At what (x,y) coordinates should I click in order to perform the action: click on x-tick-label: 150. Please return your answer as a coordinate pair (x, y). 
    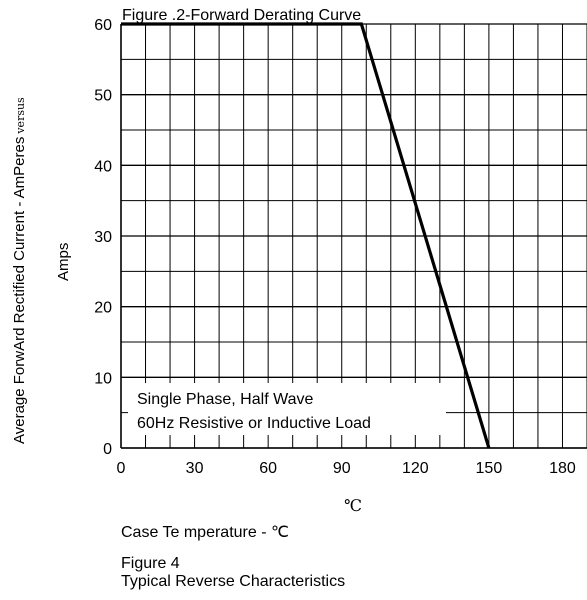
    Looking at the image, I should click on (489, 468).